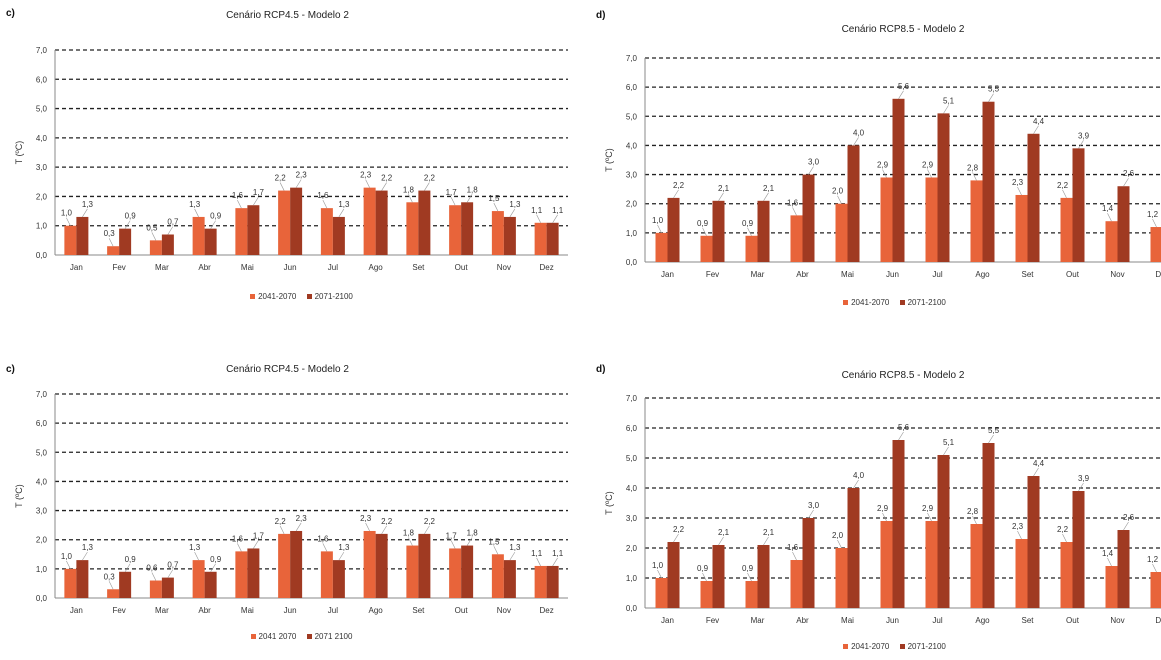  I want to click on x-tick-label: Fev, so click(118, 610).